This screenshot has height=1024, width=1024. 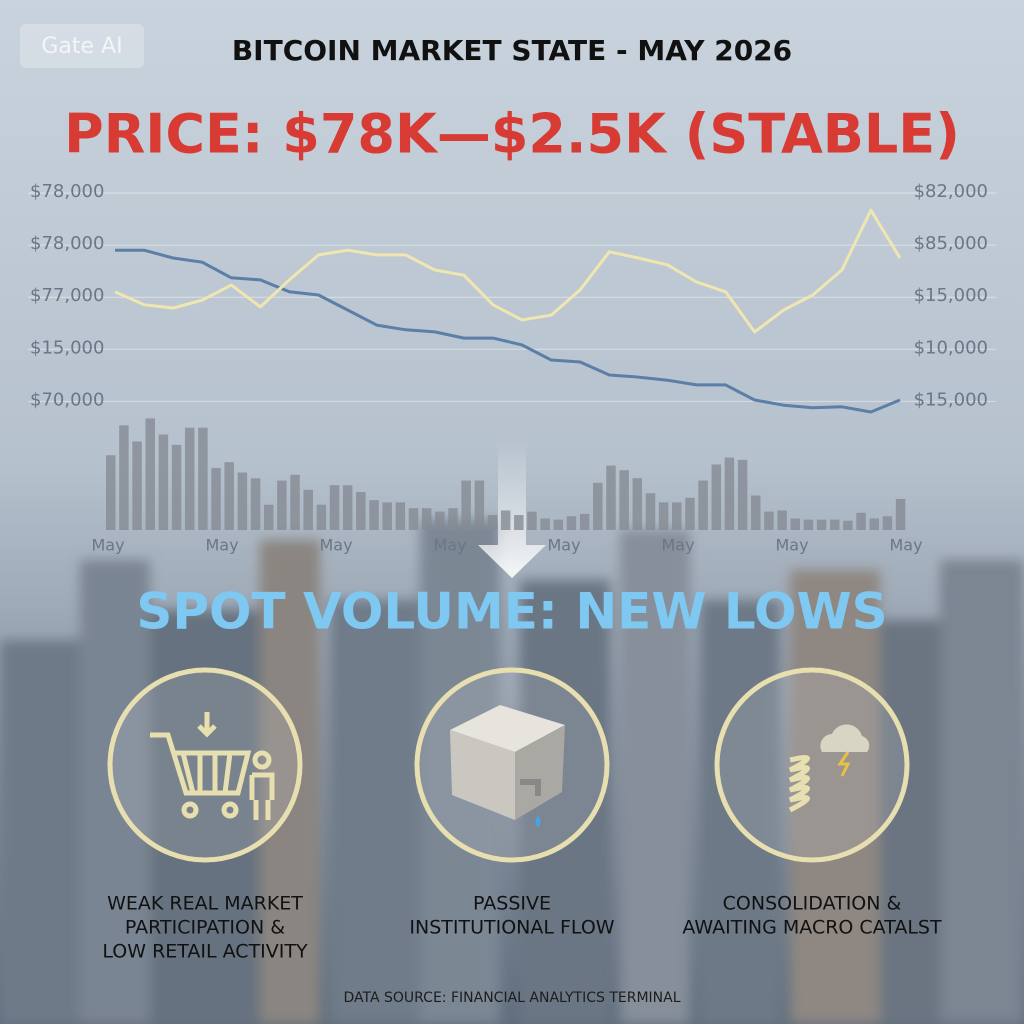 I want to click on brand: Gate AI, so click(x=81, y=46).